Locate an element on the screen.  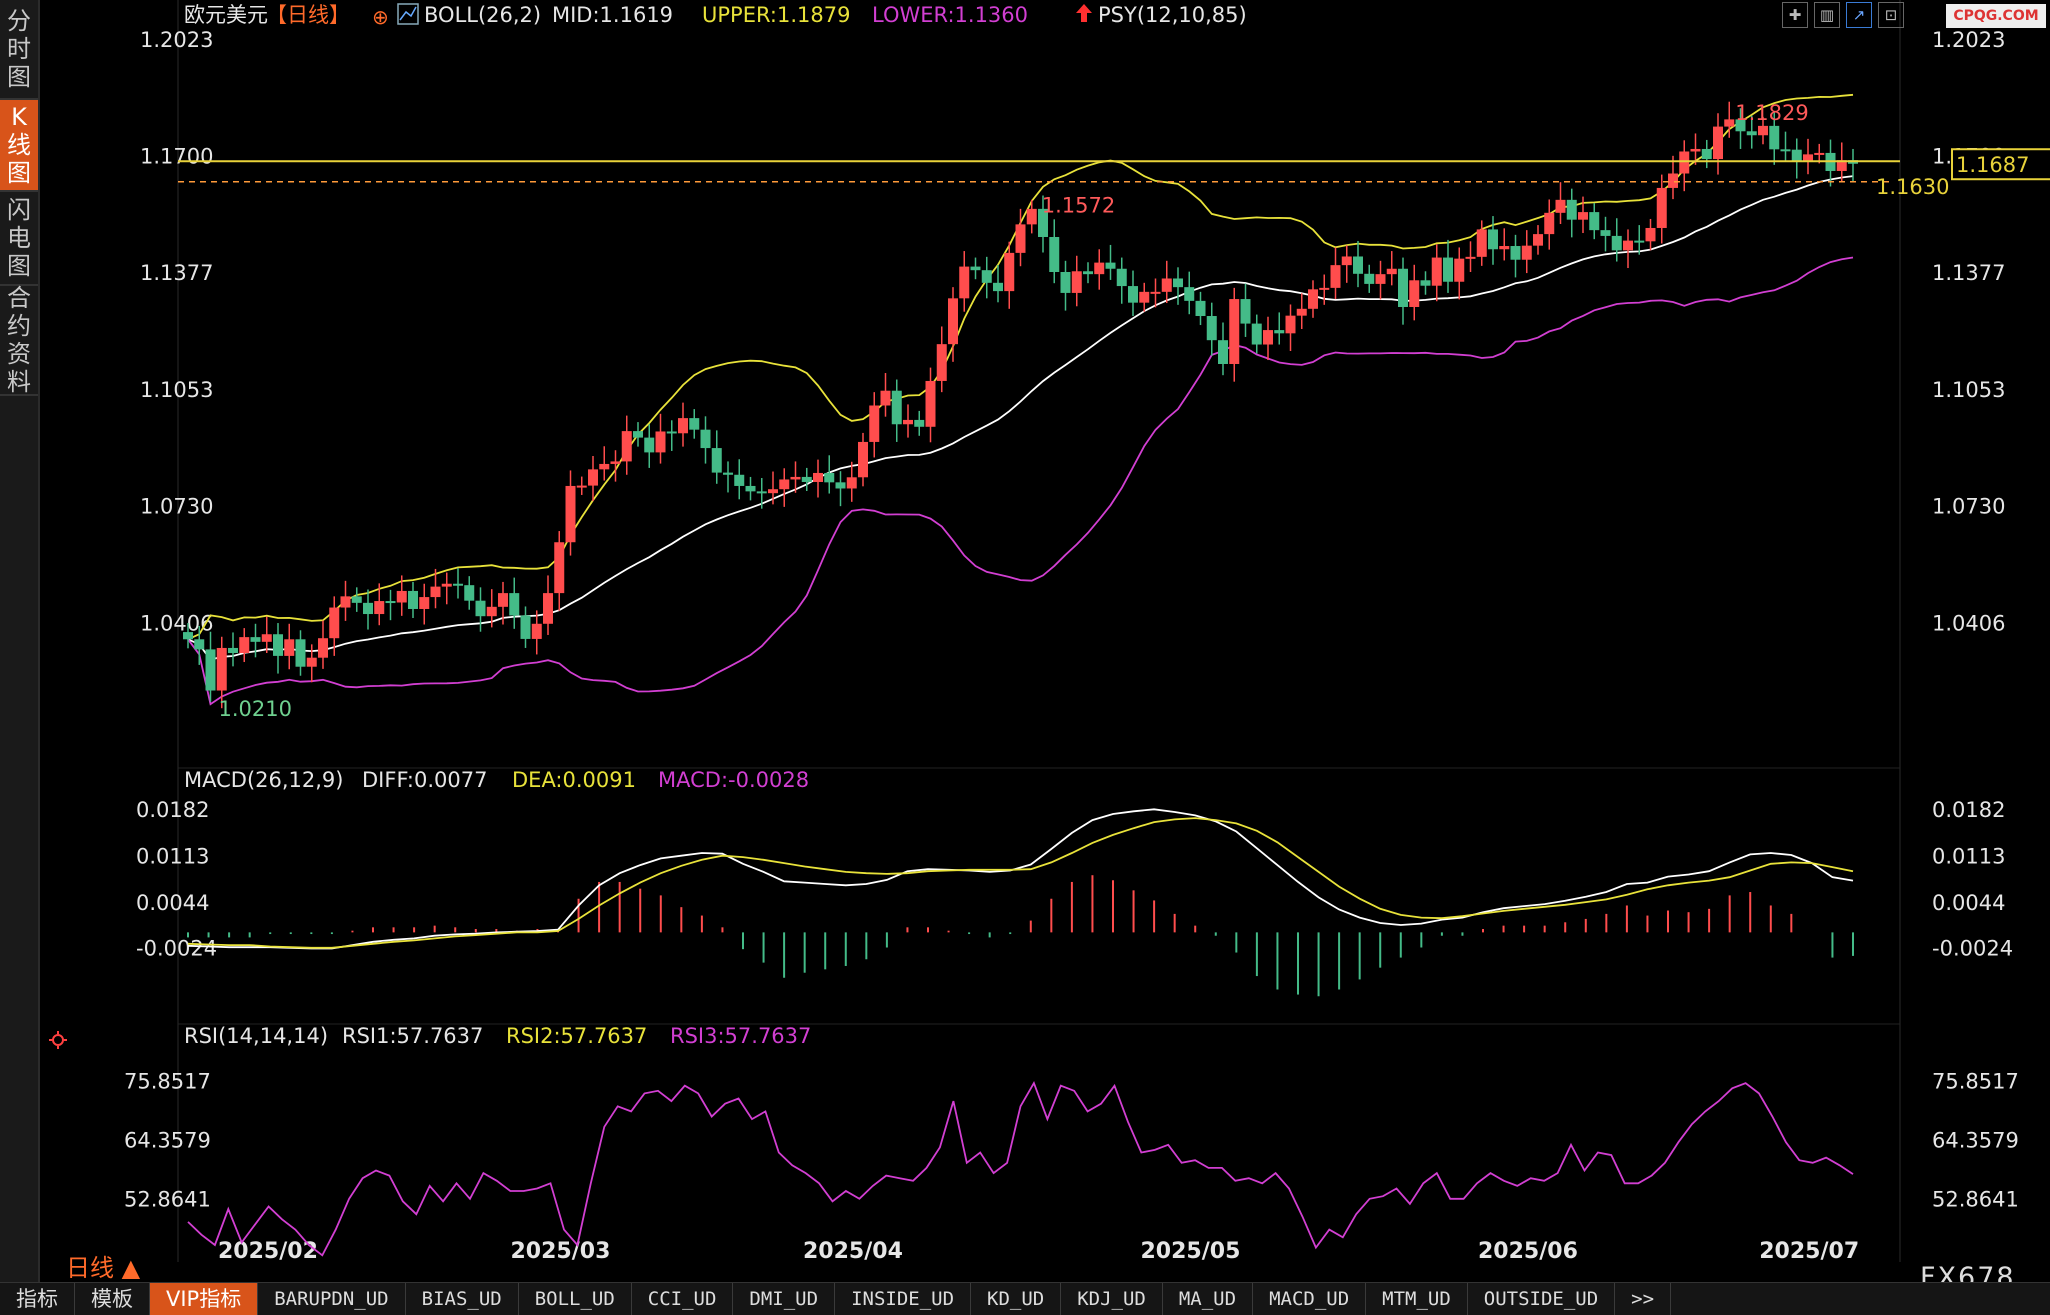
indicator-tab-5: BOLL_UD is located at coordinates (575, 1299).